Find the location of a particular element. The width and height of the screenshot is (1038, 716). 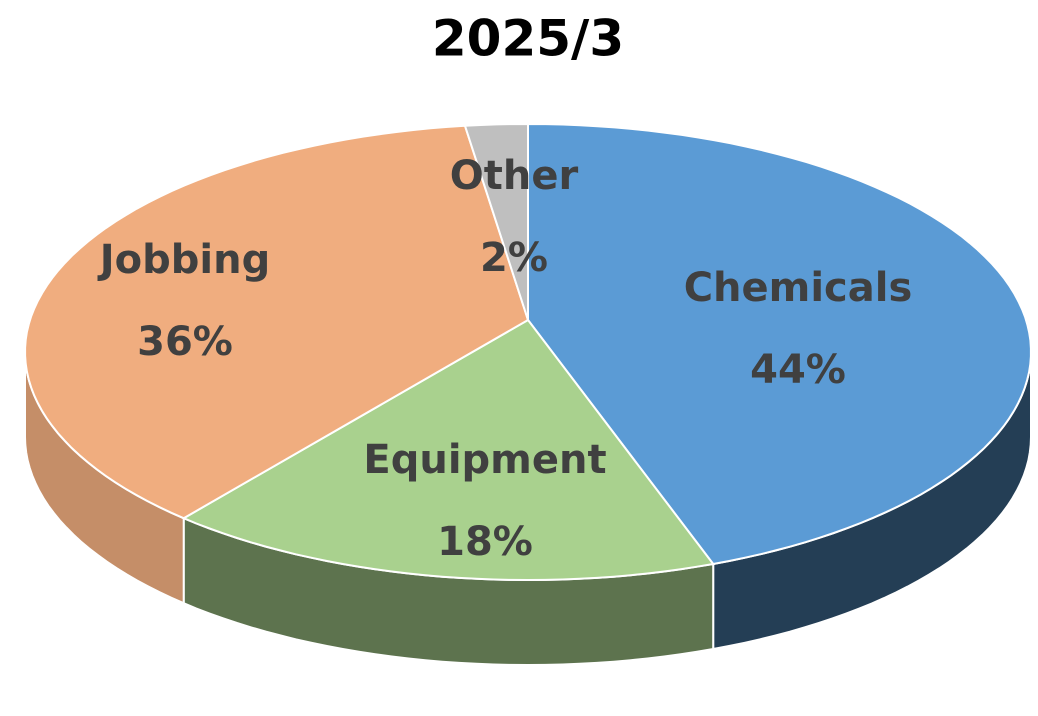

chart-title: 2025/3 is located at coordinates (528, 39).